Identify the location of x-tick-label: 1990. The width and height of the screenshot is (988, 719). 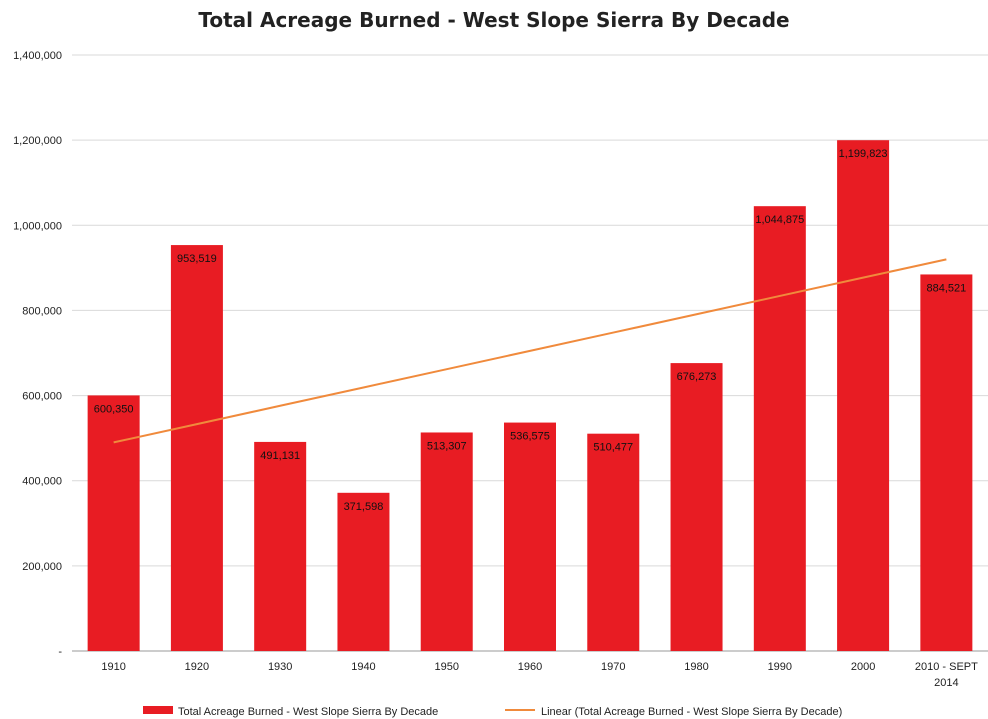
(780, 667).